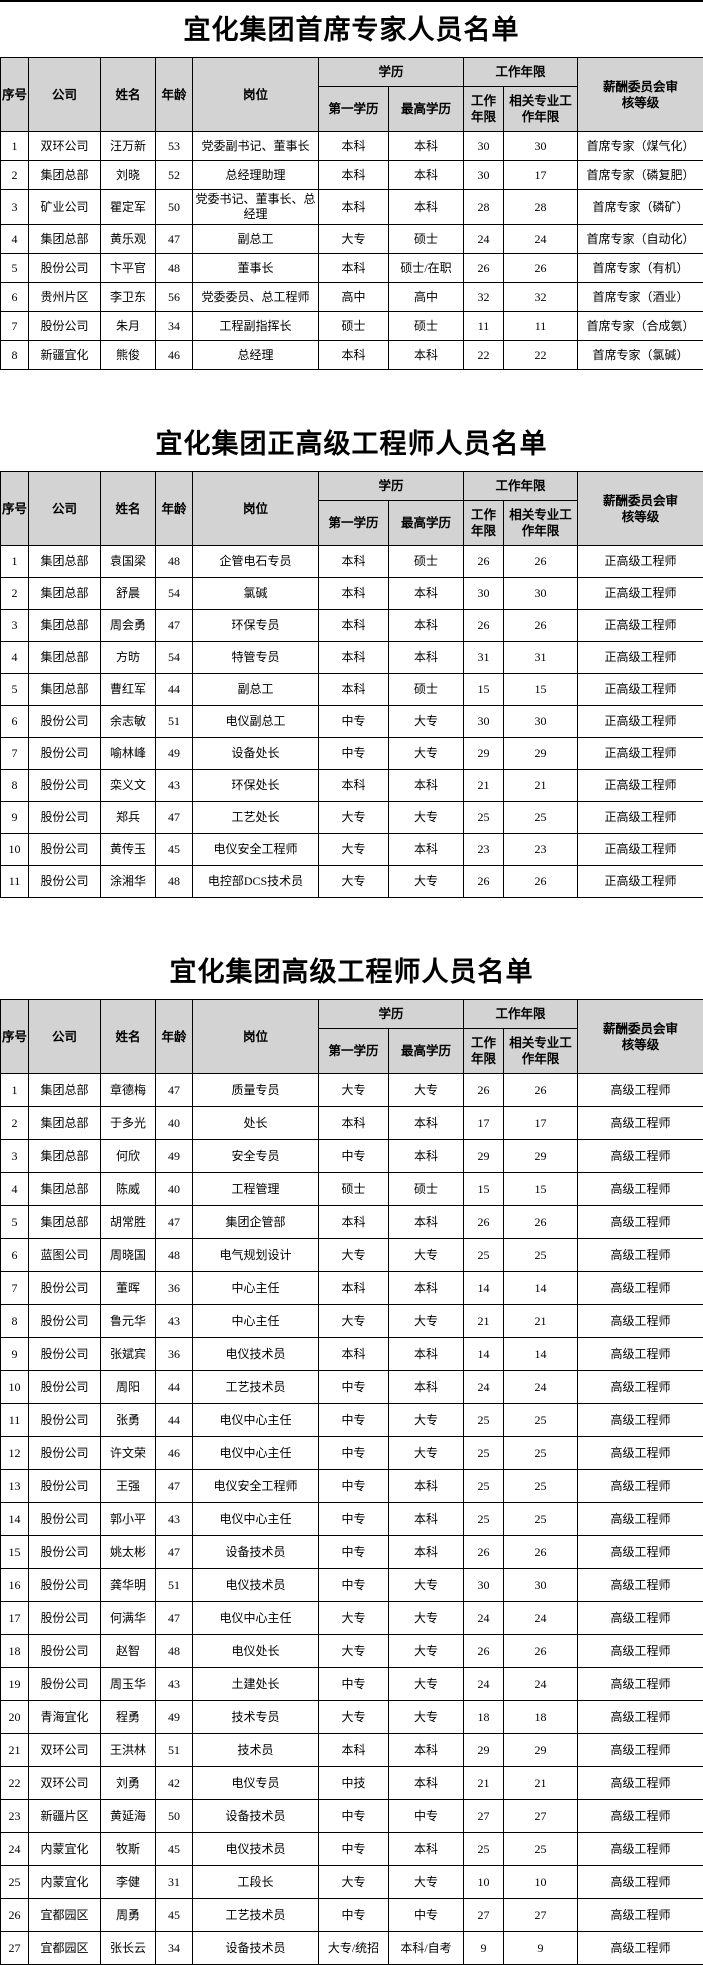 This screenshot has height=1965, width=703. What do you see at coordinates (541, 1354) in the screenshot?
I see `cell-related-work-years: 14` at bounding box center [541, 1354].